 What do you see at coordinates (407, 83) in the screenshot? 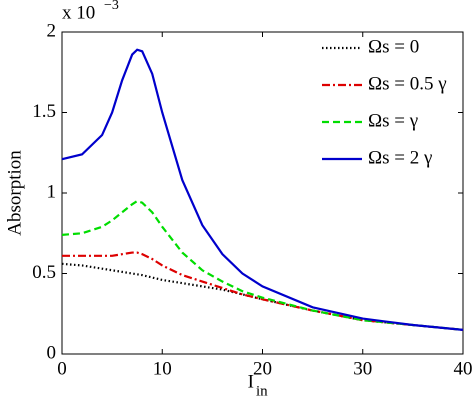
I see `legend-label: Ωs = 0.5 γ` at bounding box center [407, 83].